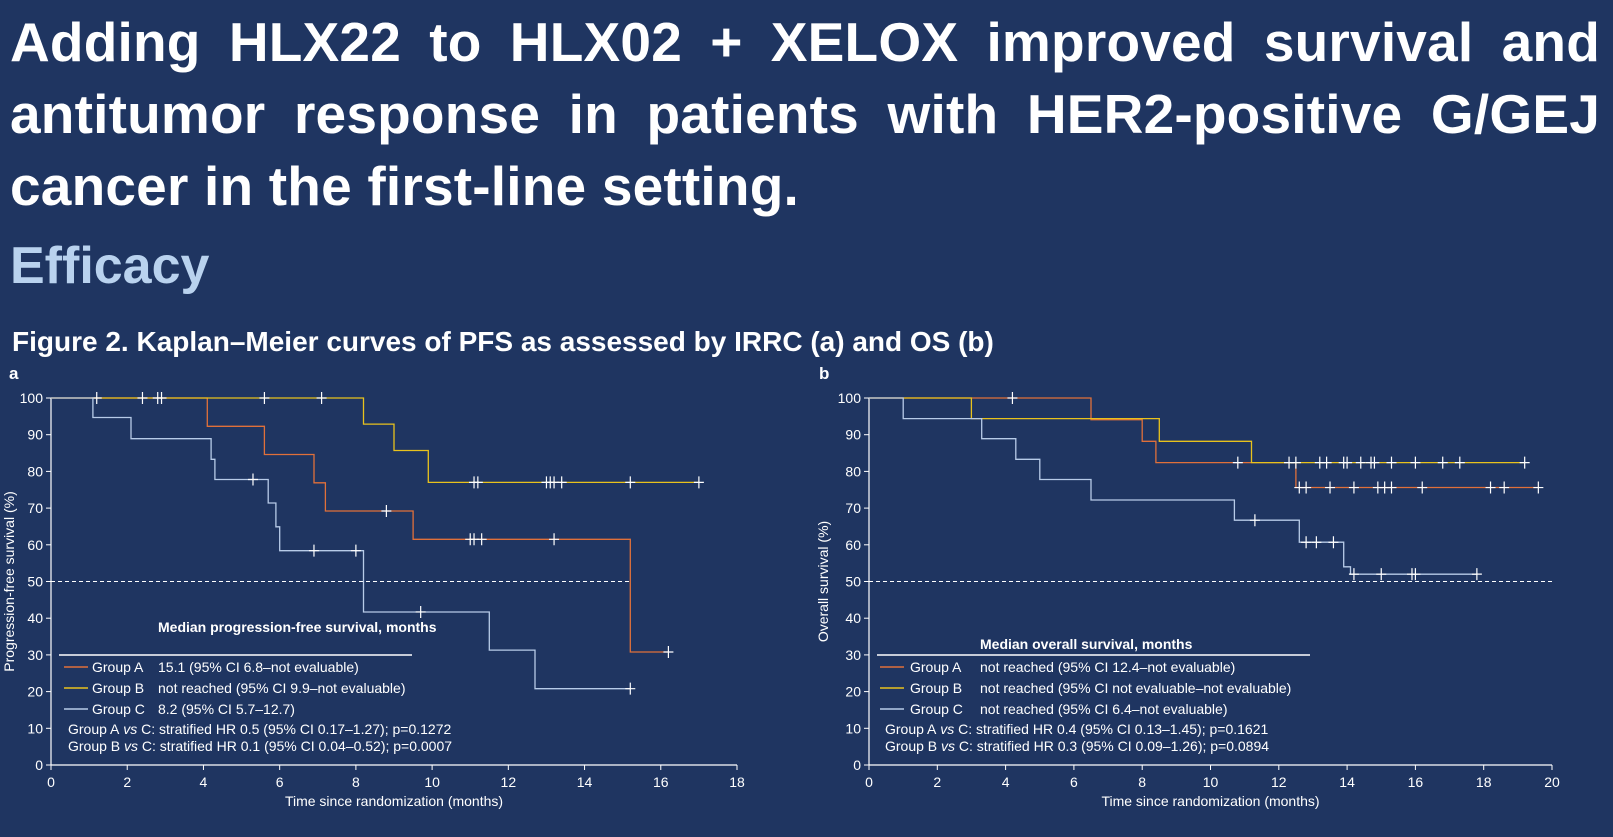 The width and height of the screenshot is (1613, 837). I want to click on legend-series-median: 15.1 (95% CI 6.8–not evaluable), so click(258, 667).